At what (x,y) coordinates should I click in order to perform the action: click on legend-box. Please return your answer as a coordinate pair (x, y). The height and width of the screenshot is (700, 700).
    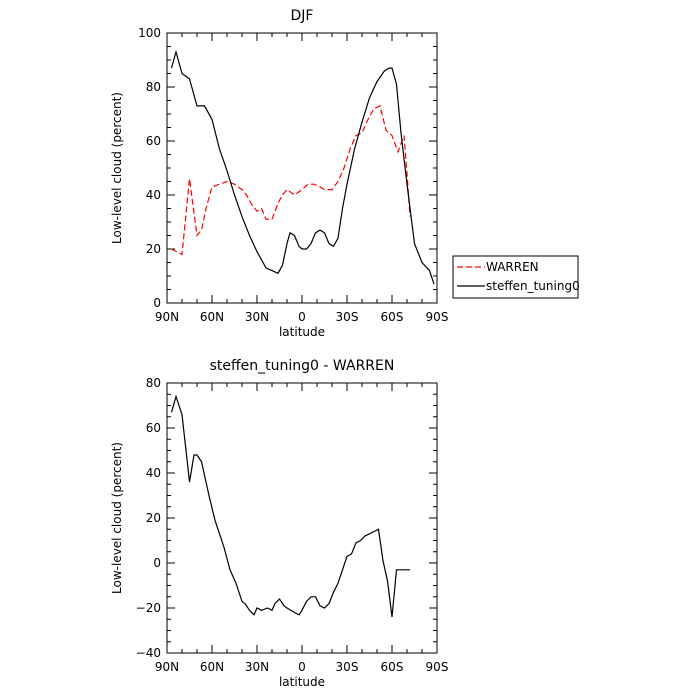
    Looking at the image, I should click on (515, 277).